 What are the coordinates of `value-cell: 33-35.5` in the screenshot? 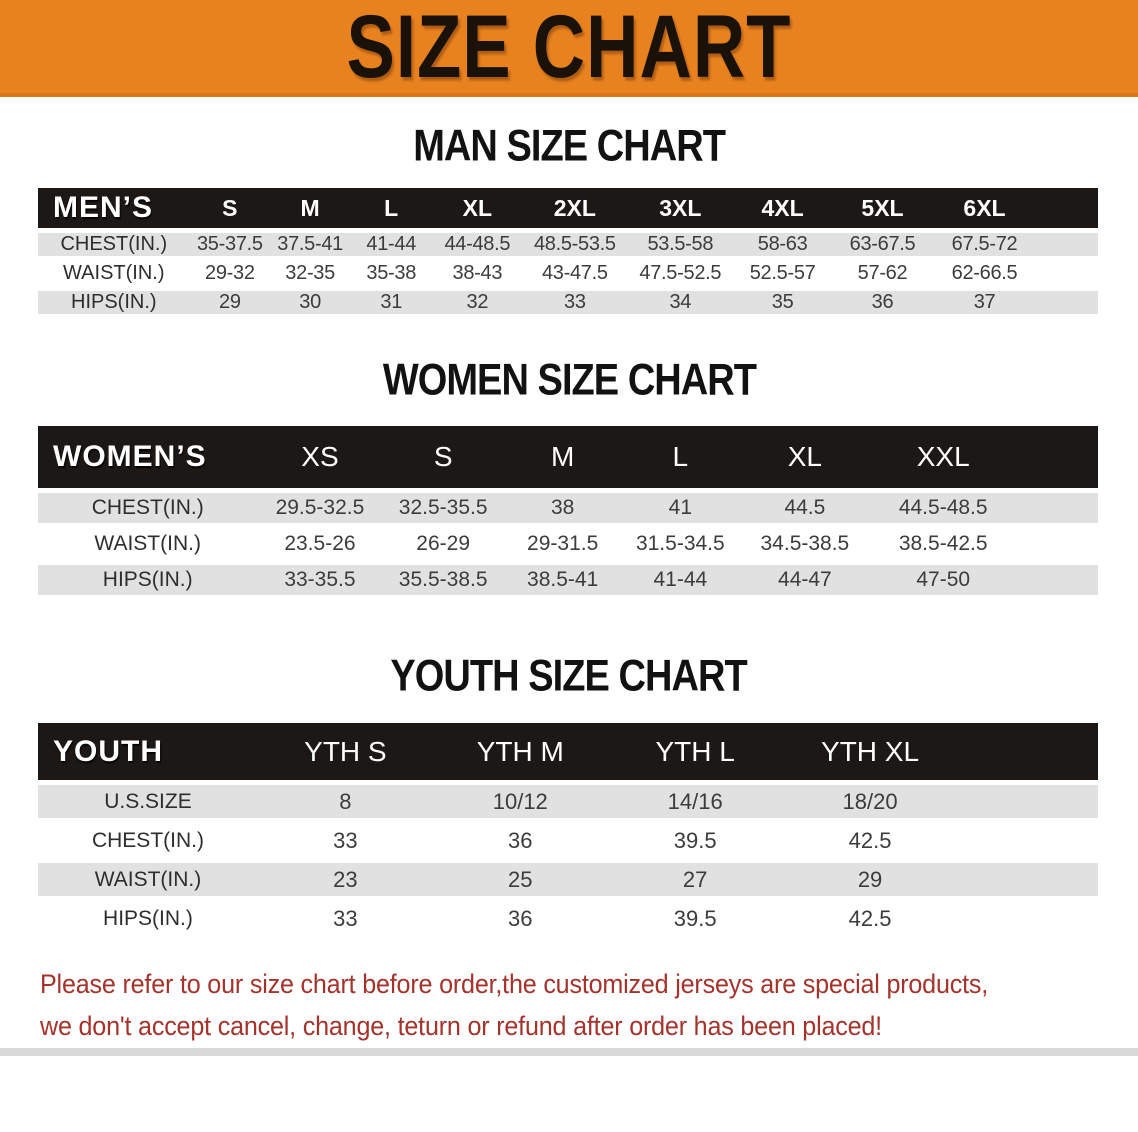 It's located at (320, 583).